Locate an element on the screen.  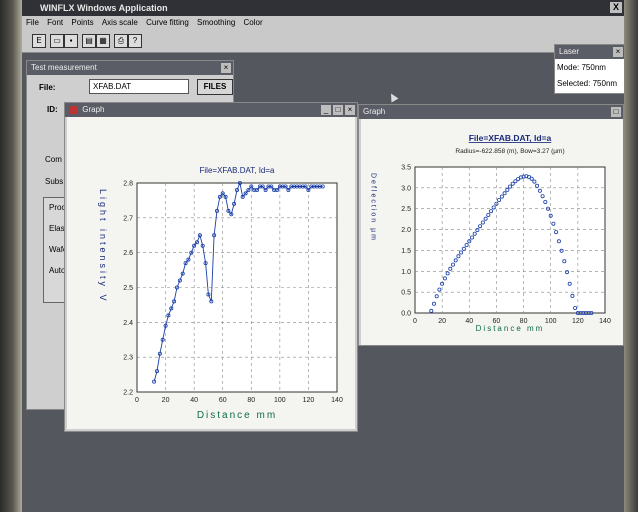
y-tick-label: 3.5 is located at coordinates (406, 168).